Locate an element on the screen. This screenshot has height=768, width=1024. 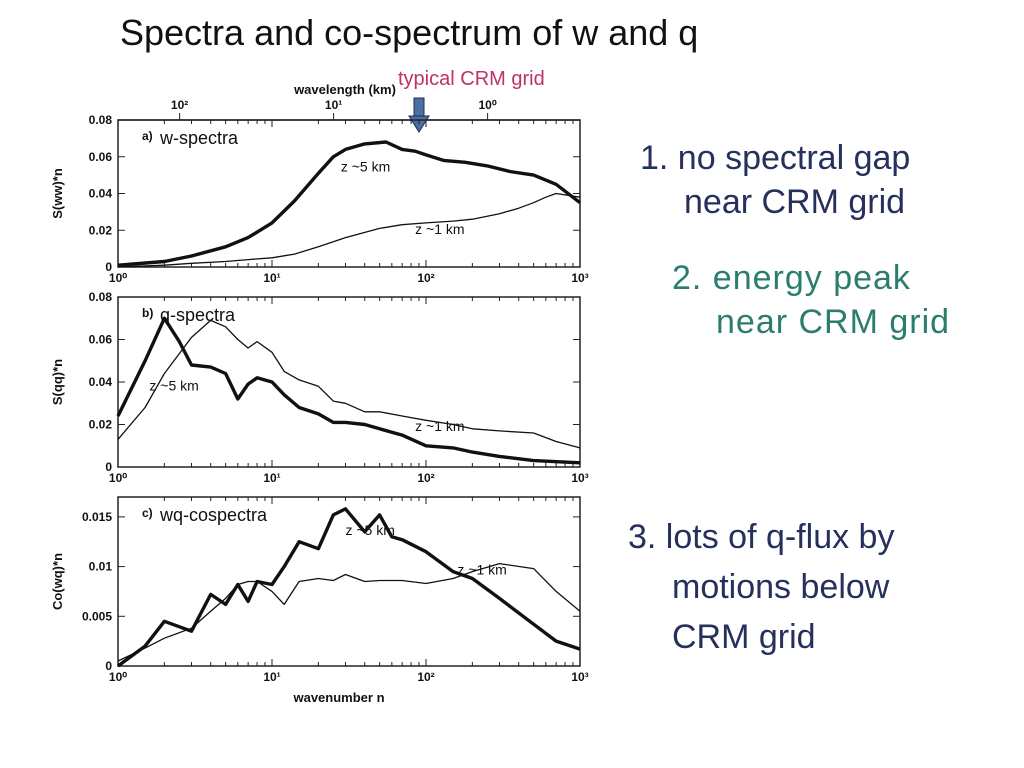
note-2-line-2: near CRM grid is located at coordinates (833, 322).